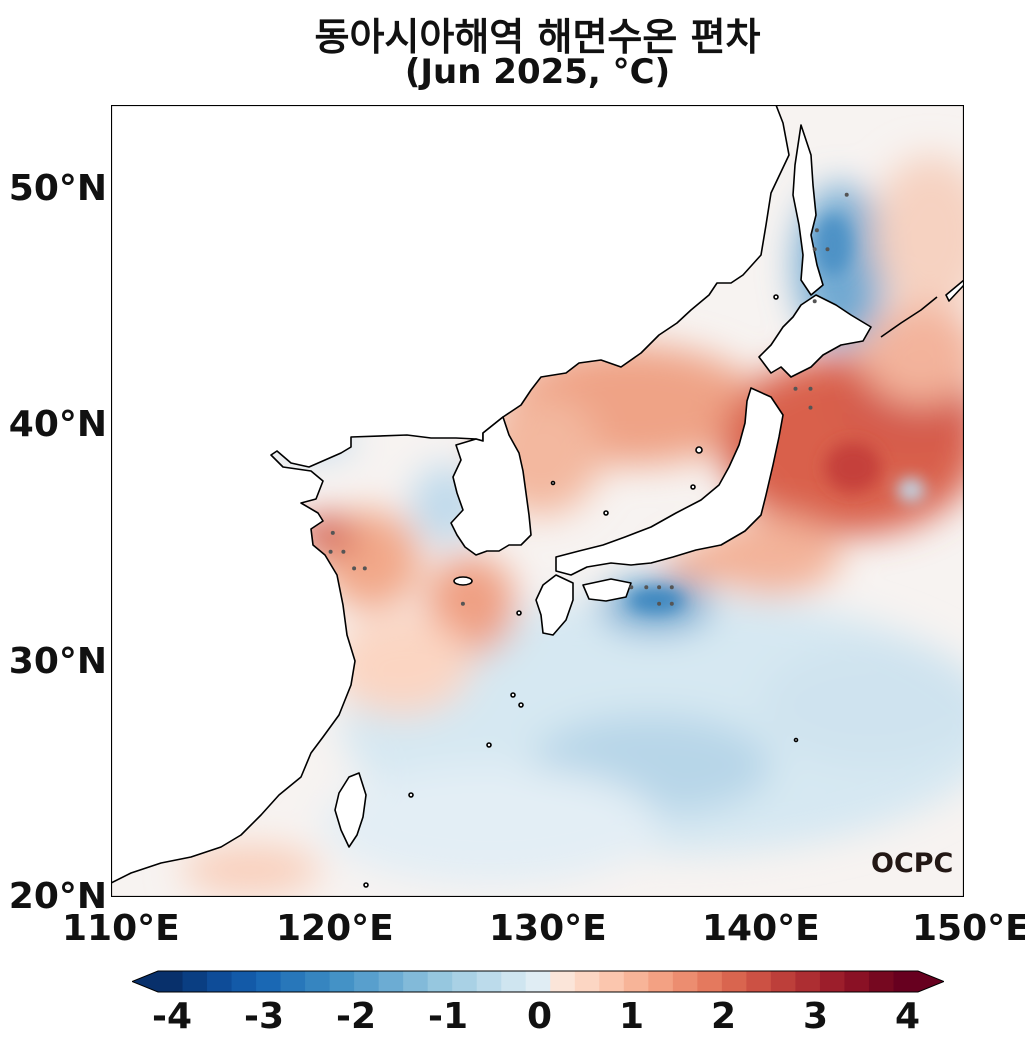 Image resolution: width=1025 pixels, height=1049 pixels. Describe the element at coordinates (491, 486) in the screenshot. I see `korean-peninsula` at that location.